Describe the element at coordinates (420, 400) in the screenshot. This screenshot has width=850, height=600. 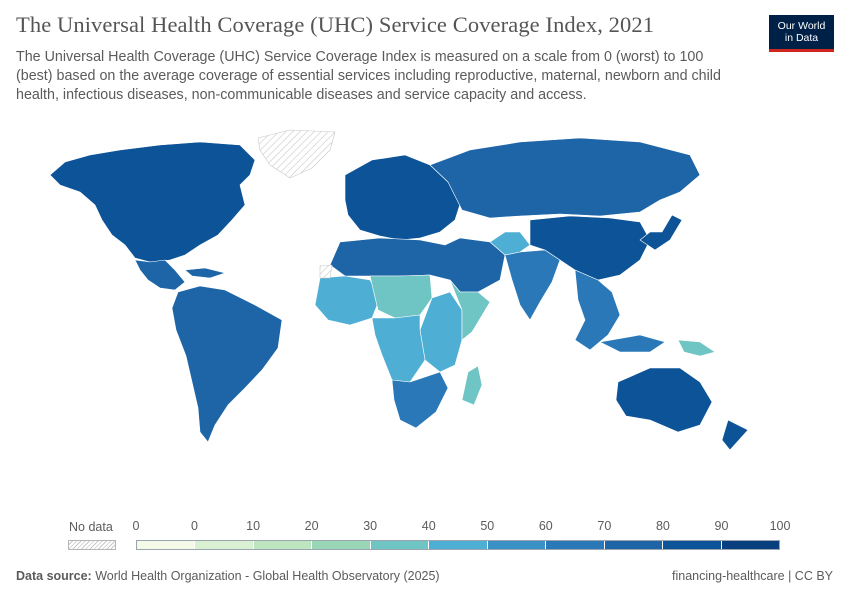
I see `region-southern-africa` at that location.